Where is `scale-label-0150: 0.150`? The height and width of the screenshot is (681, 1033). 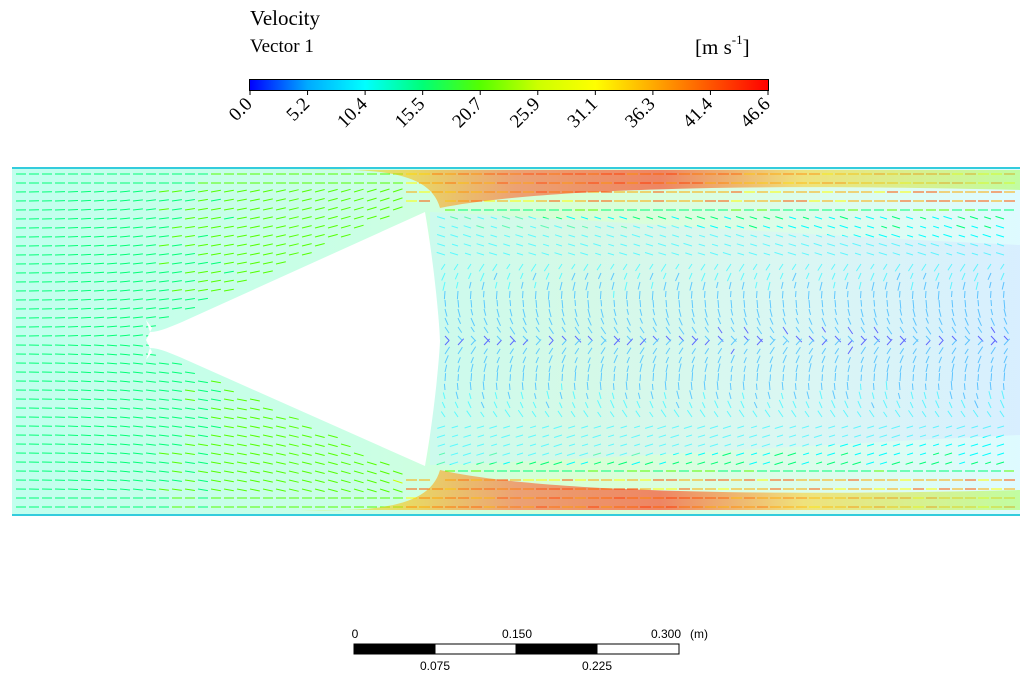
scale-label-0150: 0.150 is located at coordinates (517, 634).